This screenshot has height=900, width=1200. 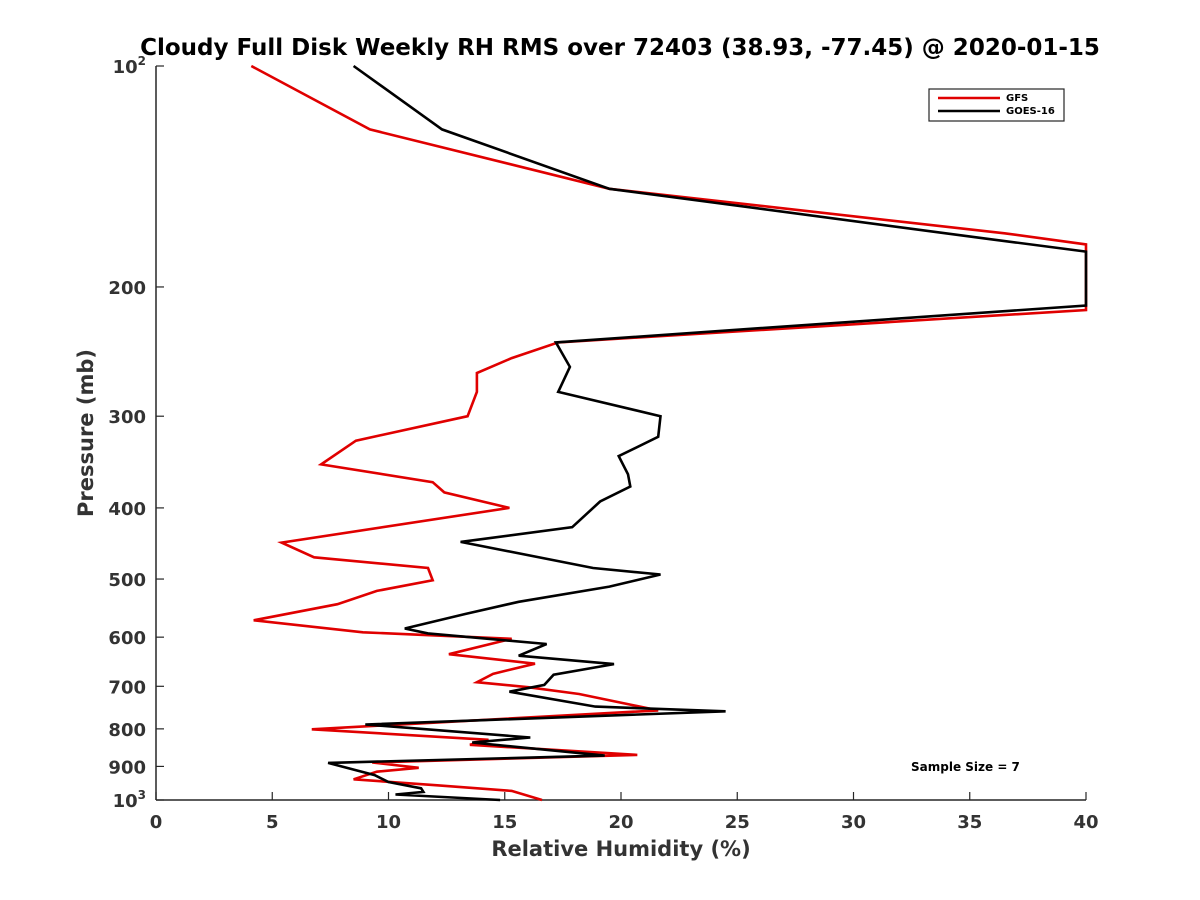 What do you see at coordinates (965, 767) in the screenshot?
I see `sample-size-annotation: Sample Size = 7` at bounding box center [965, 767].